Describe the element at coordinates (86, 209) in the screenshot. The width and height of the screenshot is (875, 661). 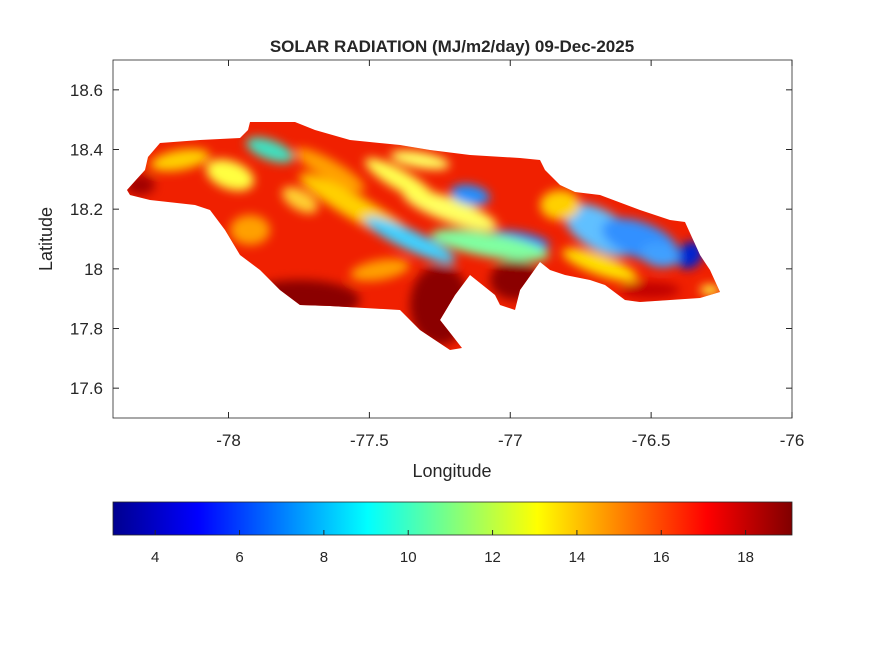
I see `y-tick-label: 18.2` at that location.